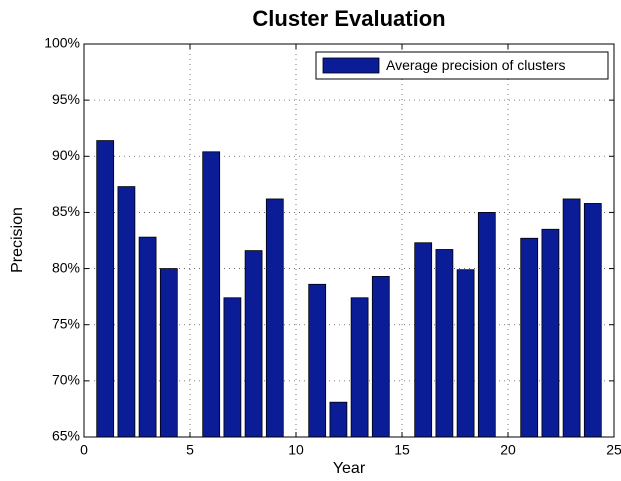  What do you see at coordinates (613, 450) in the screenshot?
I see `x-tick-label: 25` at bounding box center [613, 450].